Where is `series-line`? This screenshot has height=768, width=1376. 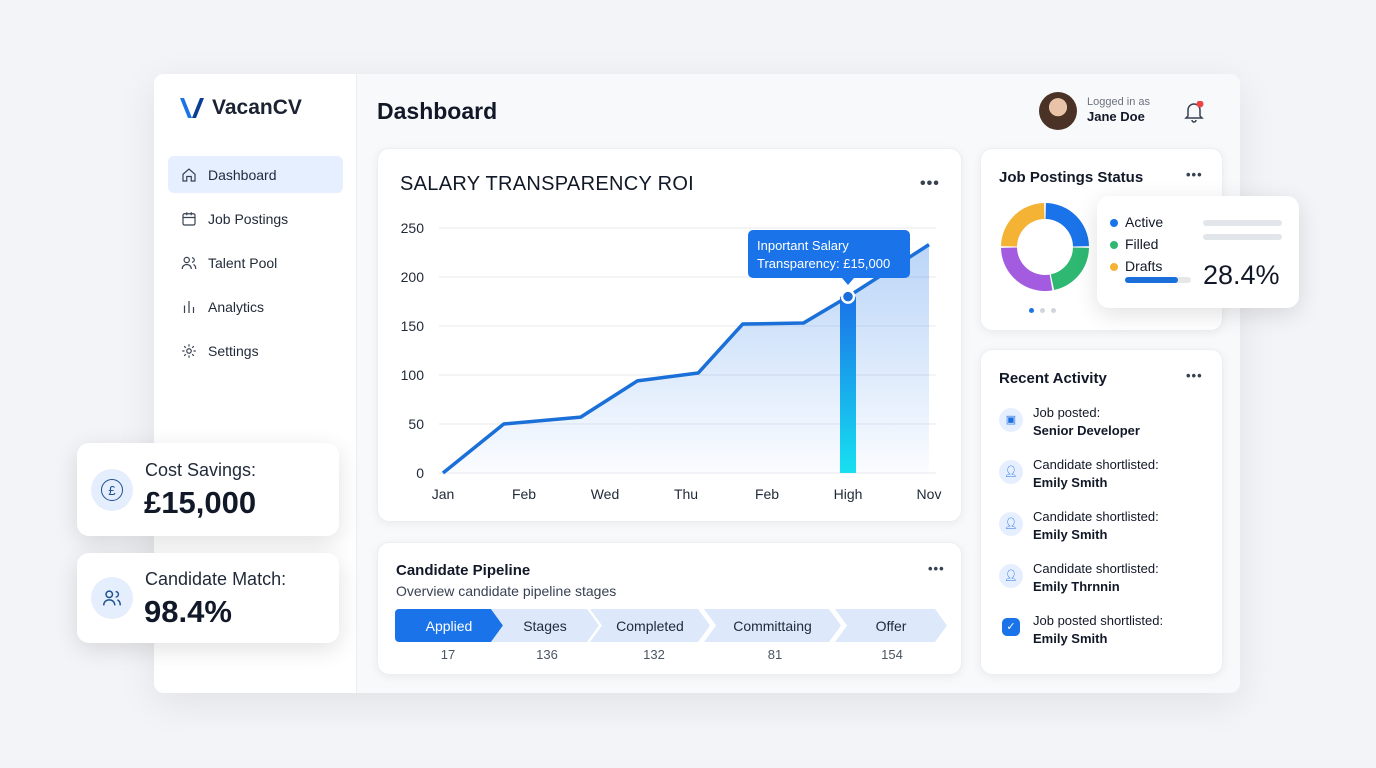 series-line is located at coordinates (685, 359).